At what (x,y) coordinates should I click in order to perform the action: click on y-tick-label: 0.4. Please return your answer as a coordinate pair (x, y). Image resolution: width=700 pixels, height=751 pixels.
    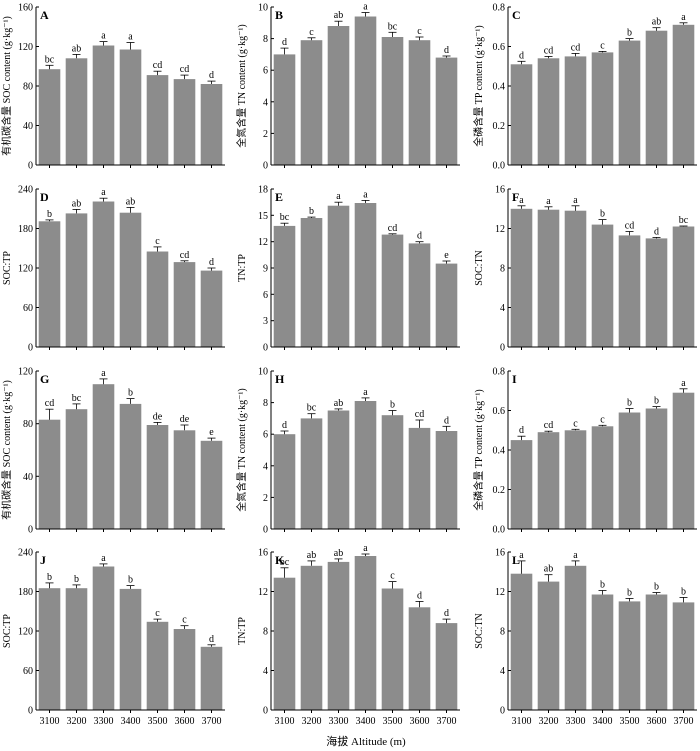
    Looking at the image, I should click on (499, 87).